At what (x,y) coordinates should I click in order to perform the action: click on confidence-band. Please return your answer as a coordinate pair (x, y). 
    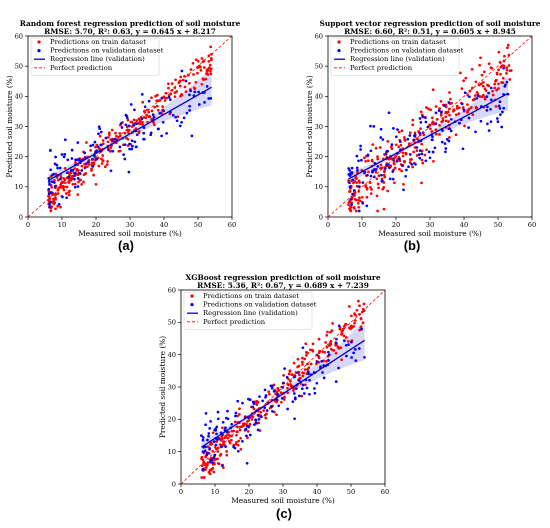
    Looking at the image, I should click on (428, 130).